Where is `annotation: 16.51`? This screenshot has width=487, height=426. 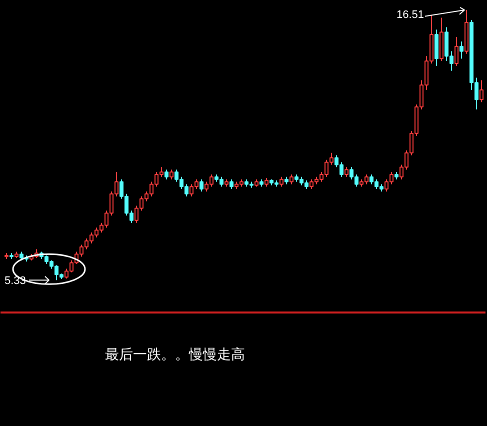
annotation: 16.51 is located at coordinates (410, 14).